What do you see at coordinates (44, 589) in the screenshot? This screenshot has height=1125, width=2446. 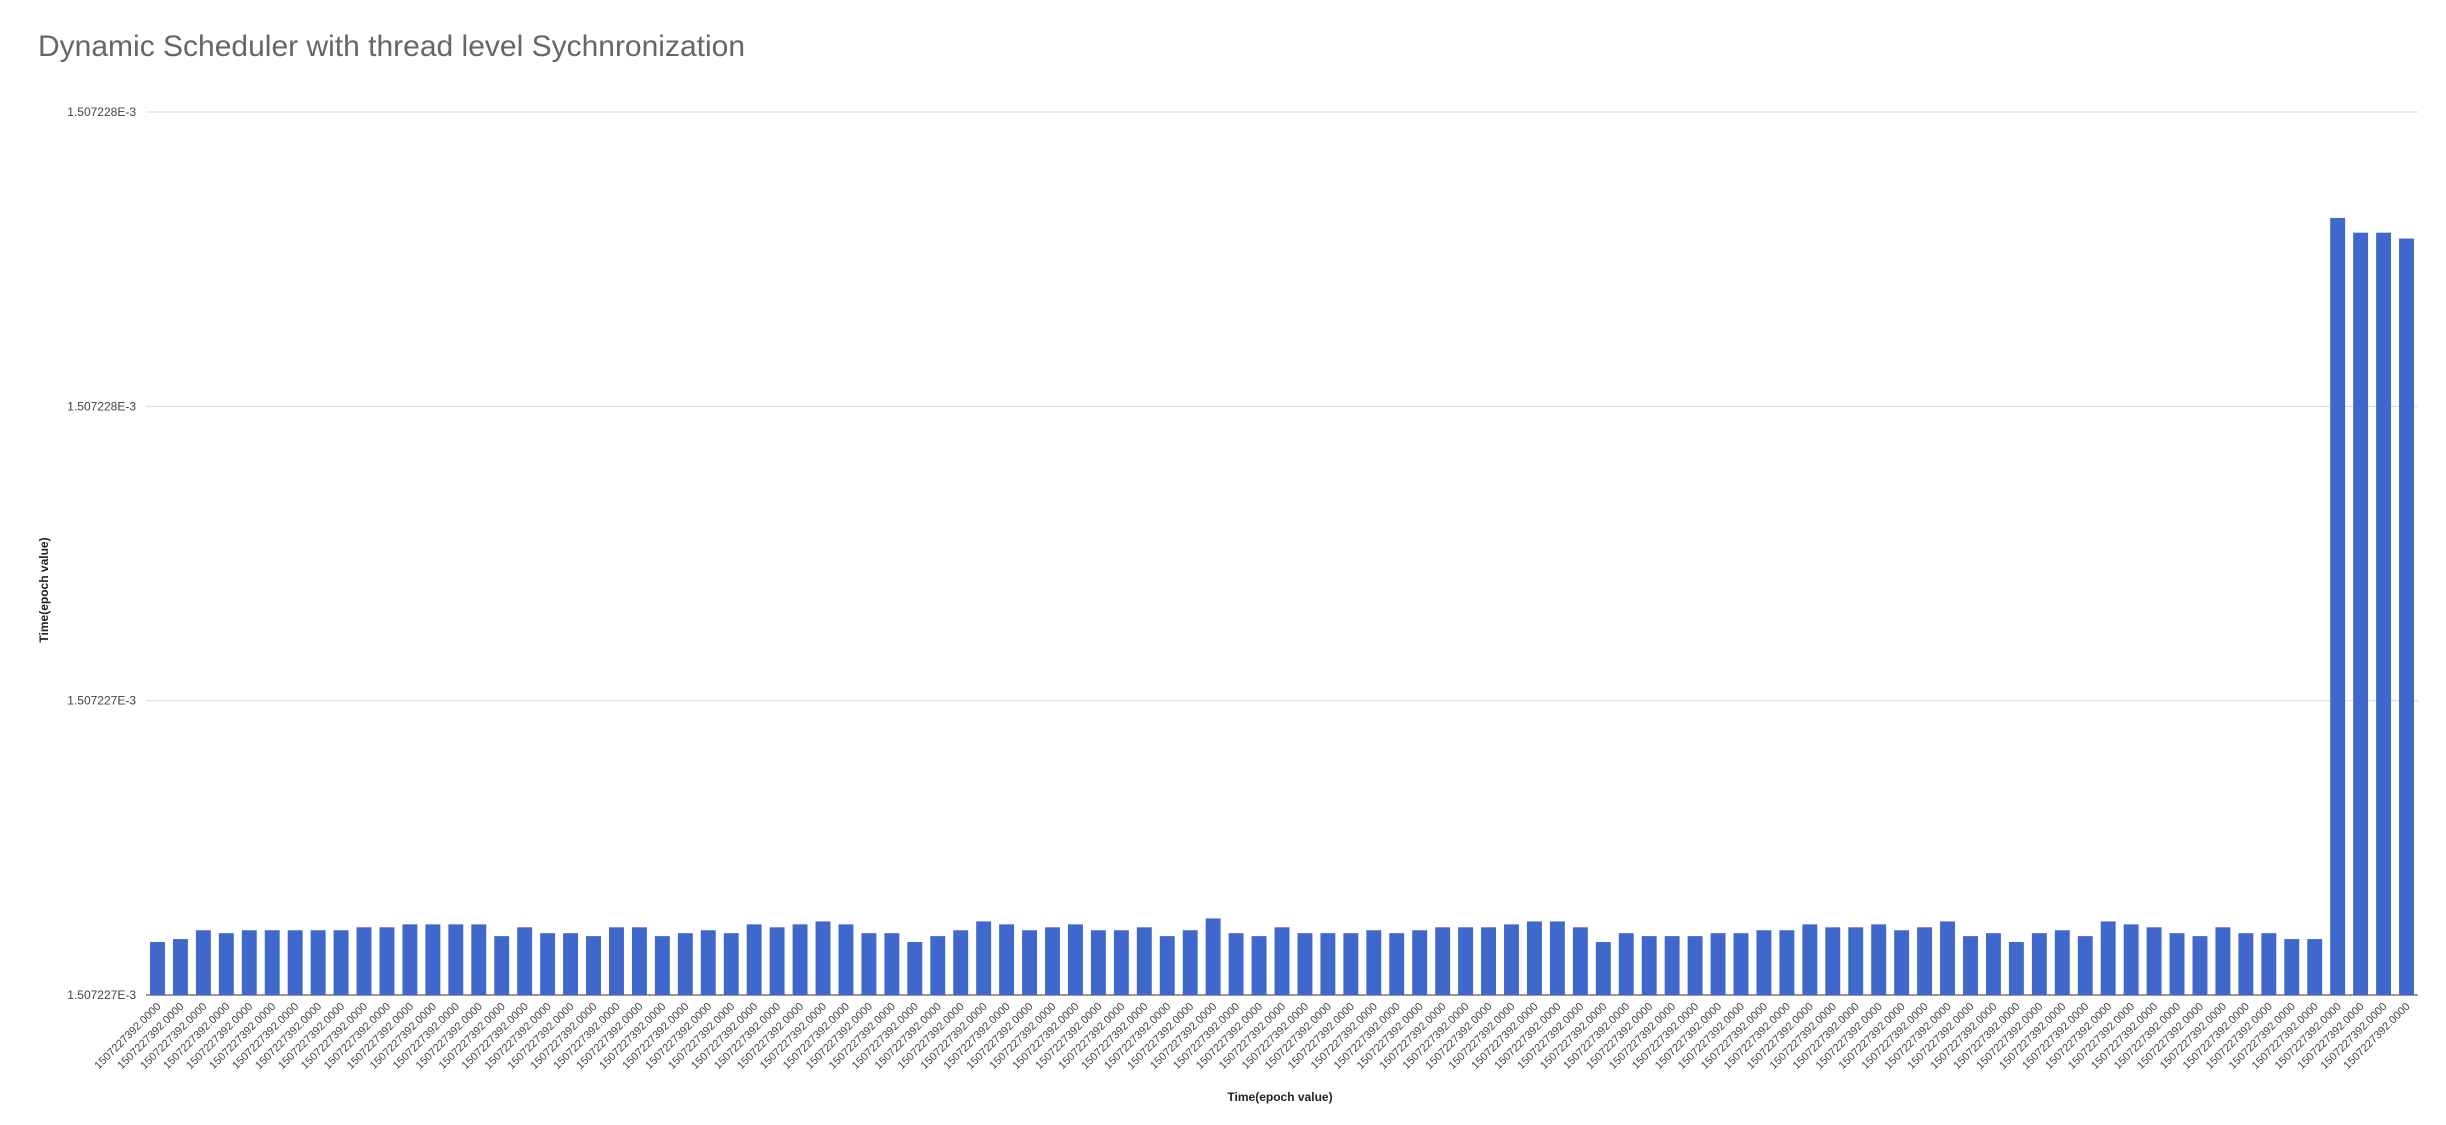 I see `y-axis-label: Time(epoch value)` at bounding box center [44, 589].